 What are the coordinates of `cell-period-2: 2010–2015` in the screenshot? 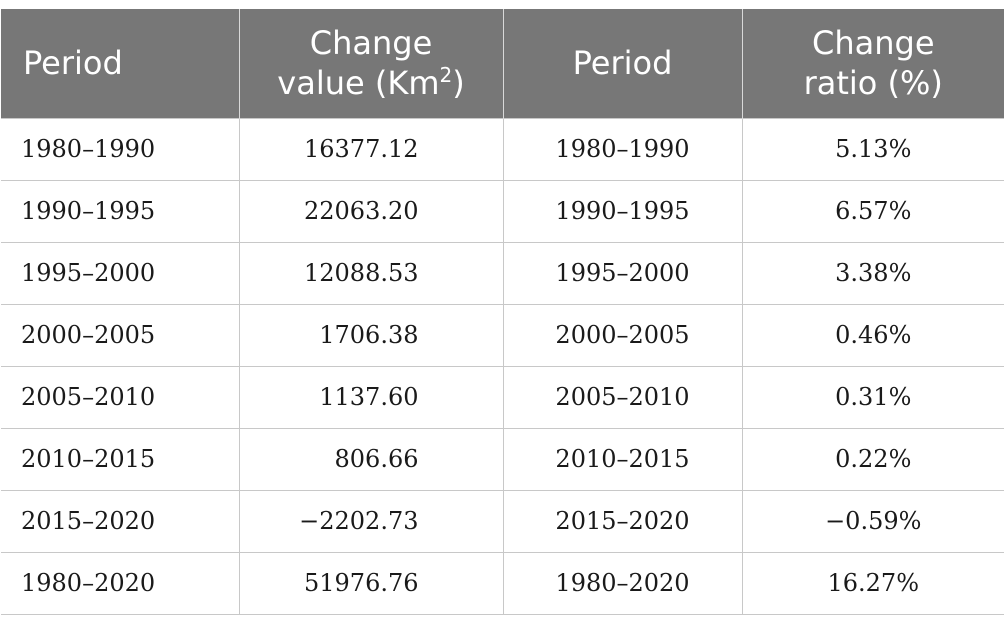 It's located at (623, 459).